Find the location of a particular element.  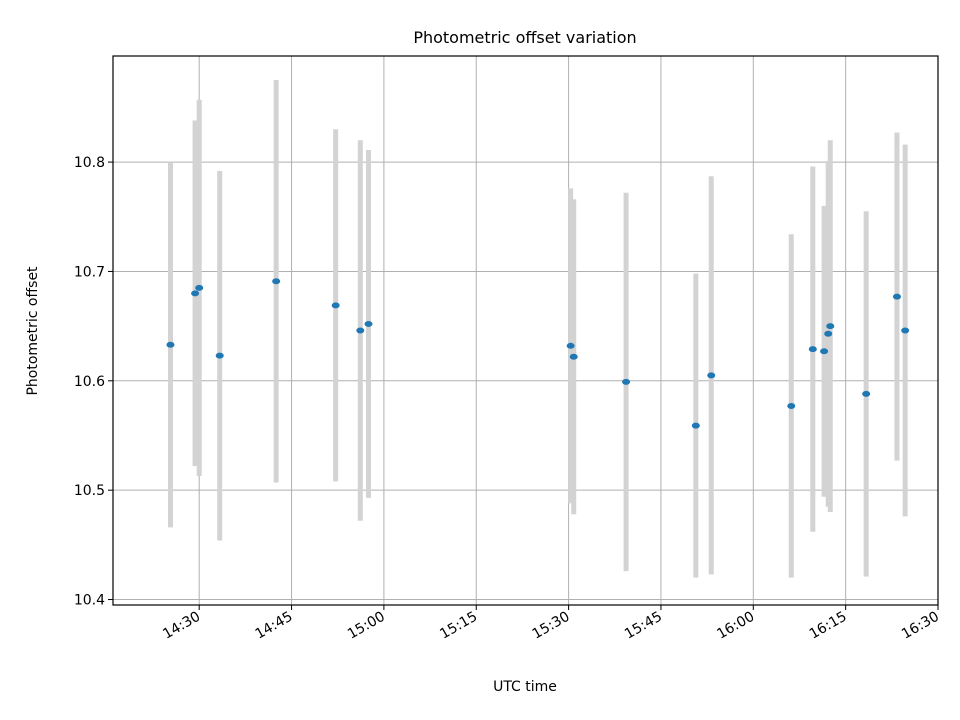

y-tick-label: 10.4 is located at coordinates (89, 601).